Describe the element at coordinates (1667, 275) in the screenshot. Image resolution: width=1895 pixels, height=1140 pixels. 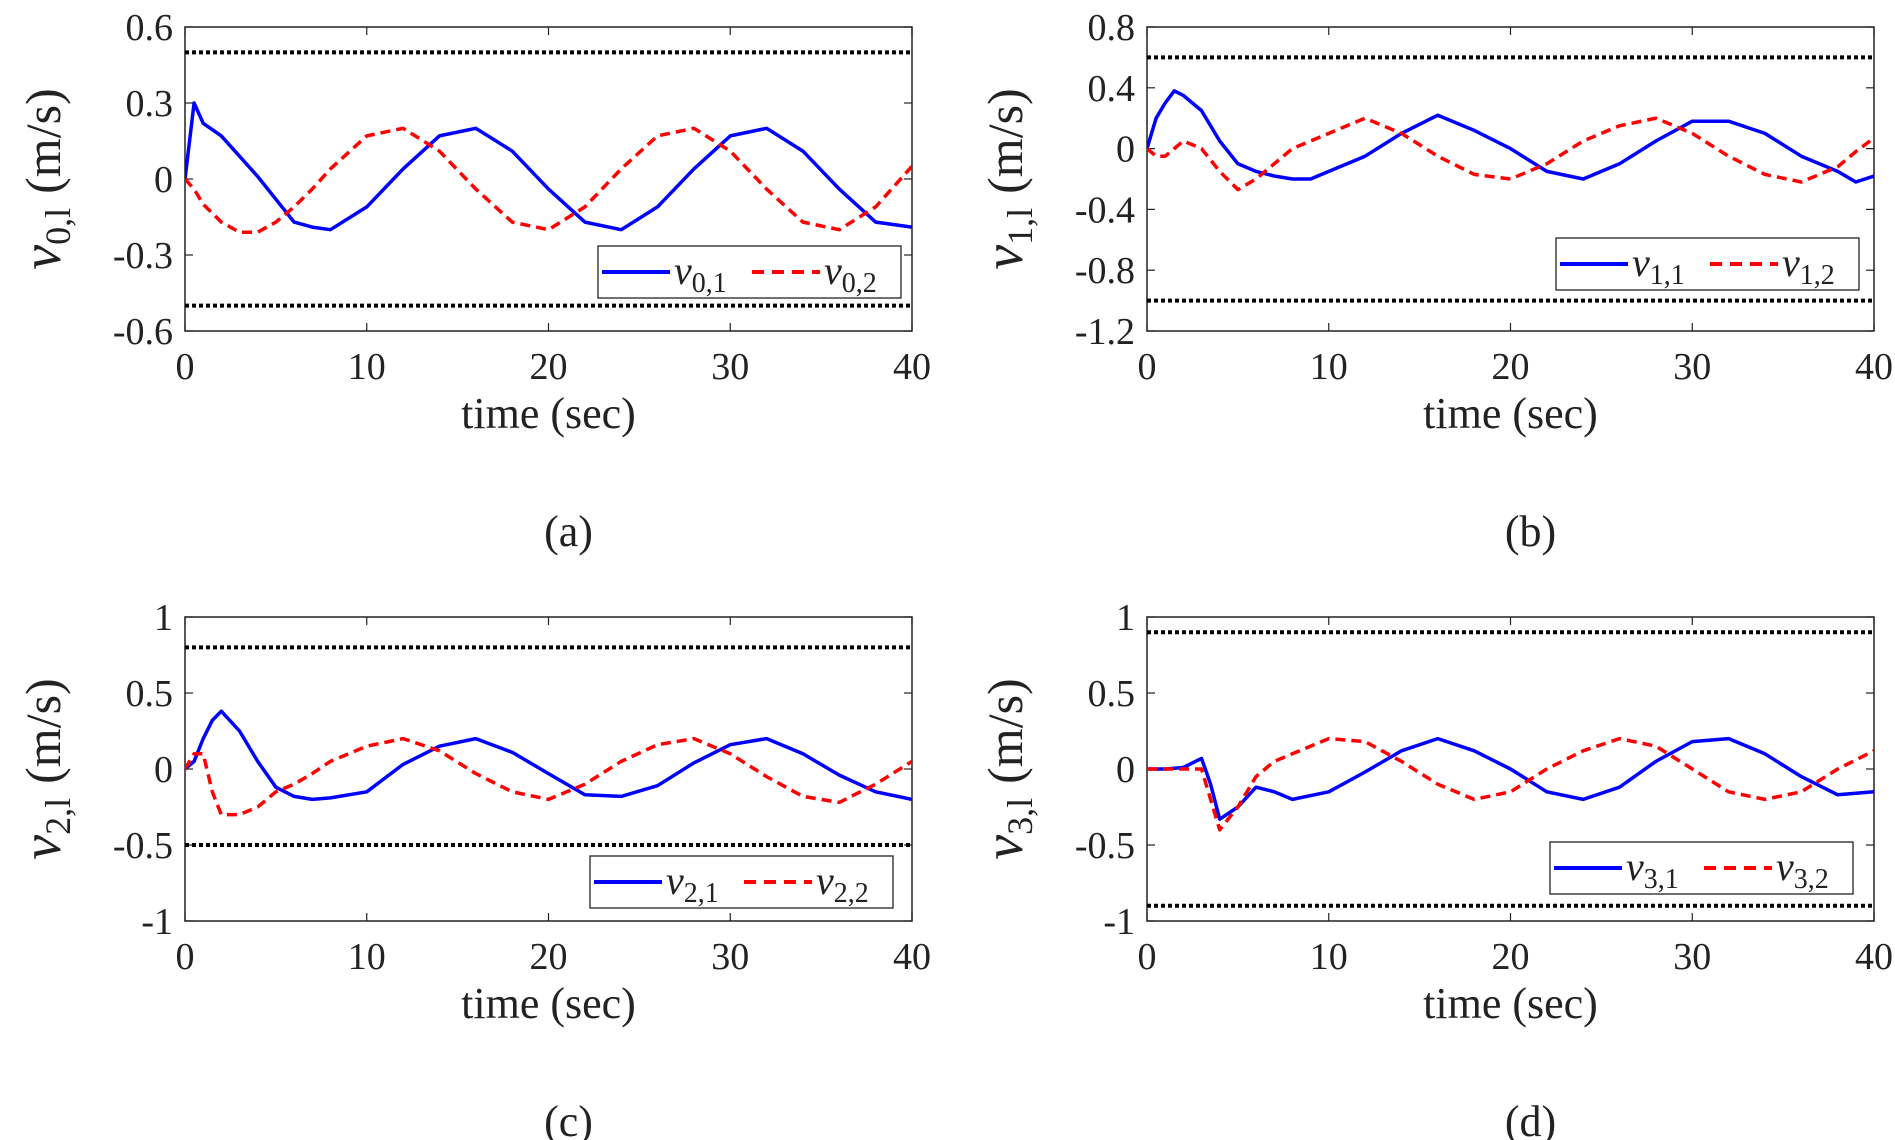
I see `legend-sub: 1,1` at that location.